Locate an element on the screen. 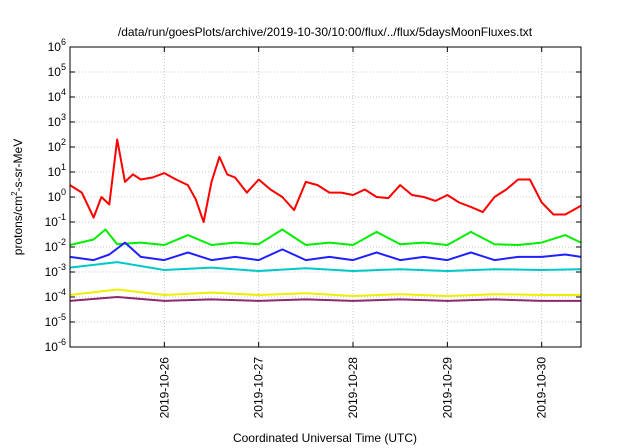 This screenshot has height=448, width=640. x-tick-label: 2019-10-29 is located at coordinates (447, 388).